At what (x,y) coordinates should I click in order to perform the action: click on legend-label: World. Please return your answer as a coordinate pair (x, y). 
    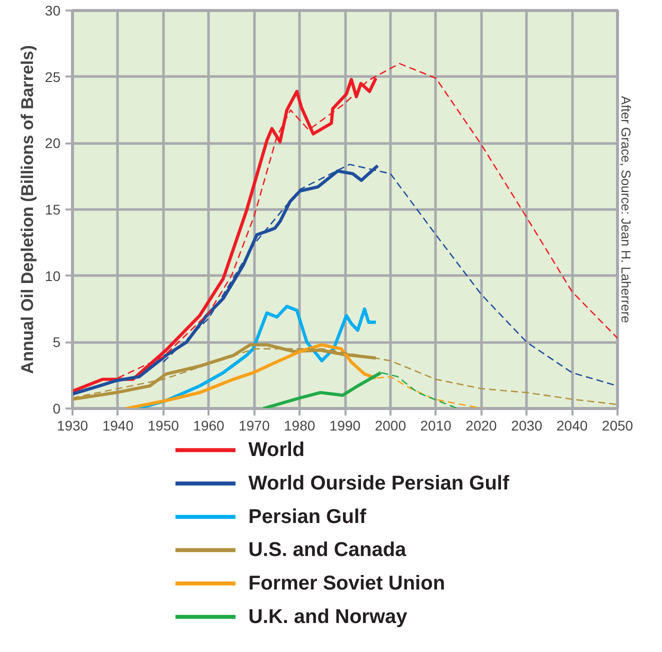
    Looking at the image, I should click on (276, 450).